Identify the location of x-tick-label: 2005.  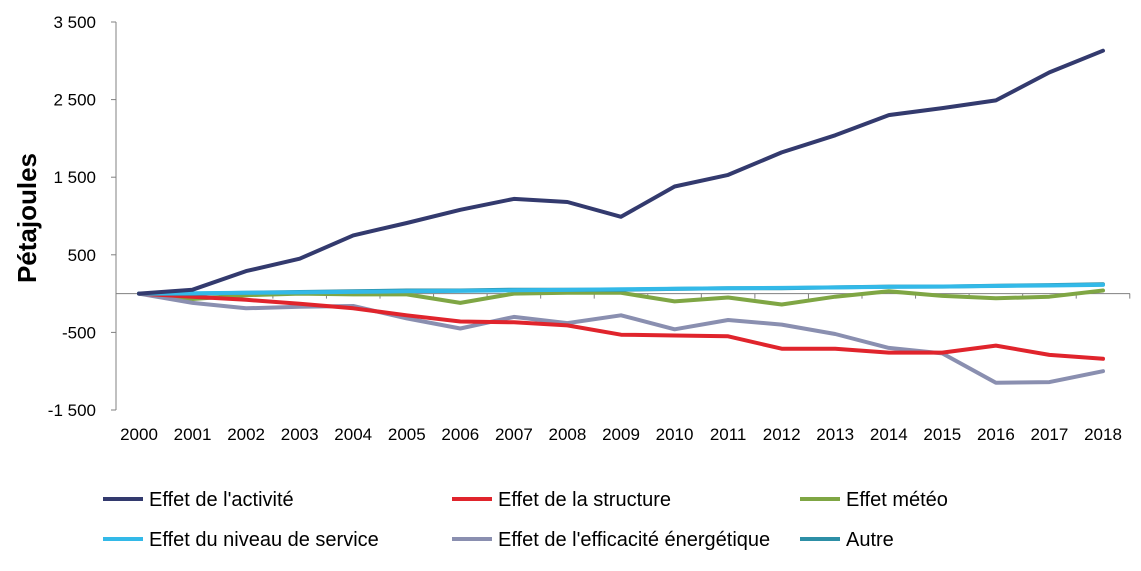
(407, 434).